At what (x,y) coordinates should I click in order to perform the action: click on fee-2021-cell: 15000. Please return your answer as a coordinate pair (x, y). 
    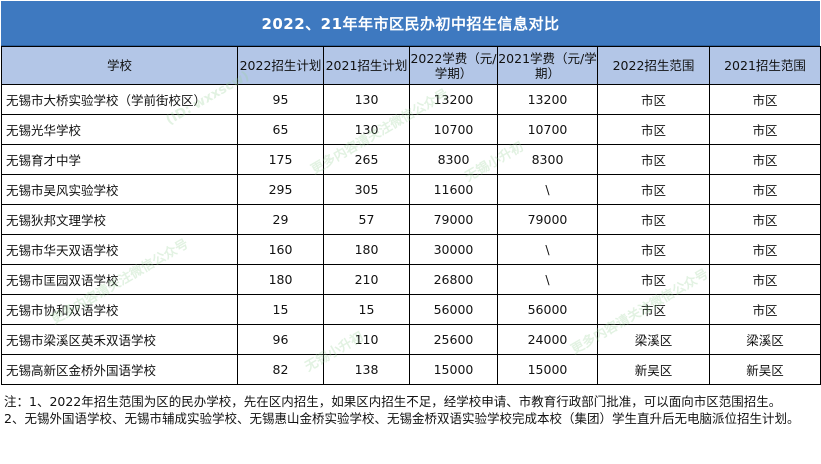
    Looking at the image, I should click on (547, 369).